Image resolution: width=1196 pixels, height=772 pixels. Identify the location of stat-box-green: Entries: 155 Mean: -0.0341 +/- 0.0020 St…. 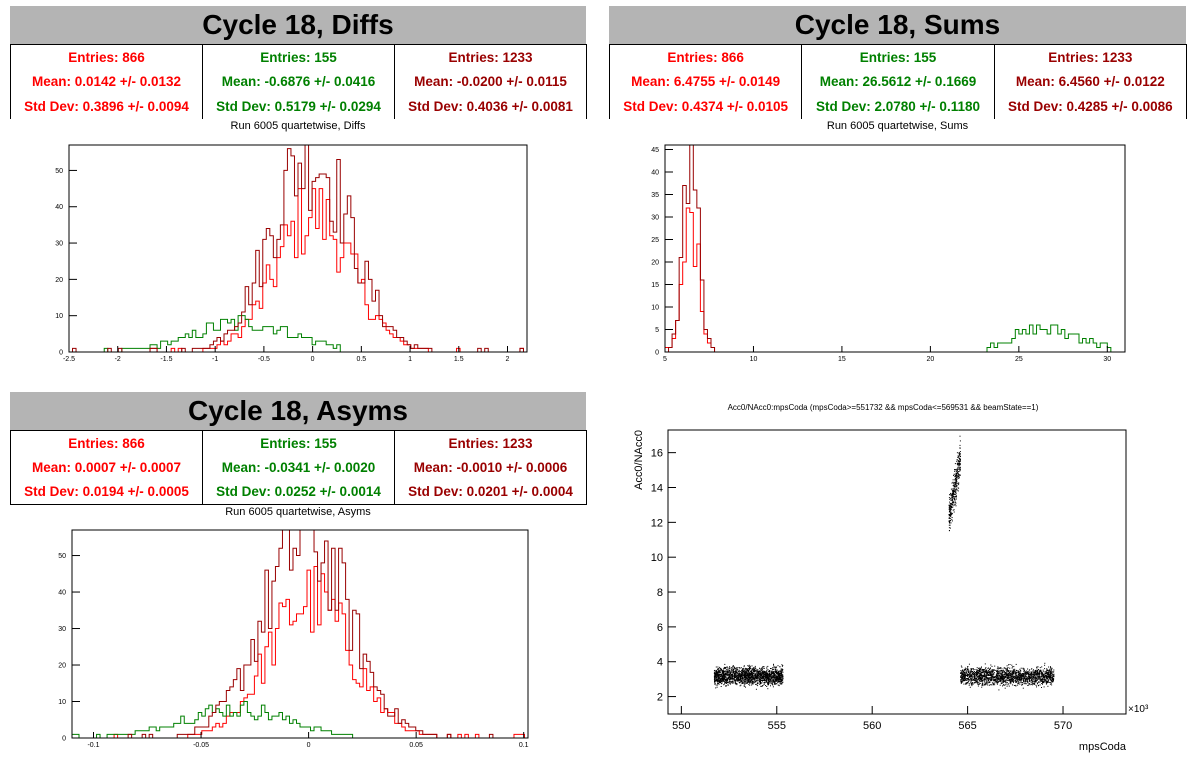
(299, 468).